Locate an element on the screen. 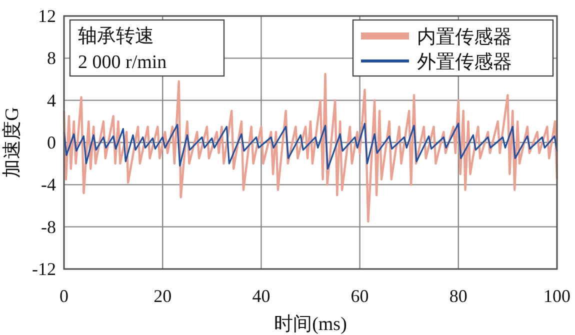  legend-label: 外置传感器 is located at coordinates (464, 62).